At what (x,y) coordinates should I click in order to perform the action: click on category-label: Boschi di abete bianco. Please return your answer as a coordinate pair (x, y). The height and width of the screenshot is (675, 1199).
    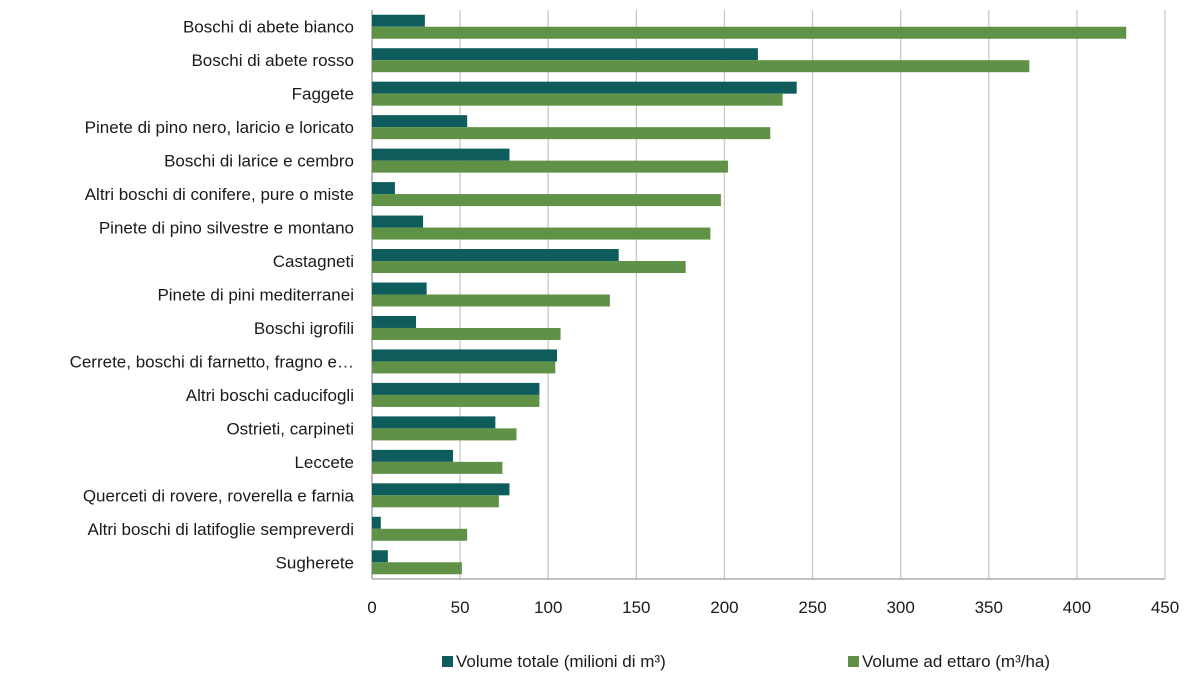
    Looking at the image, I should click on (268, 27).